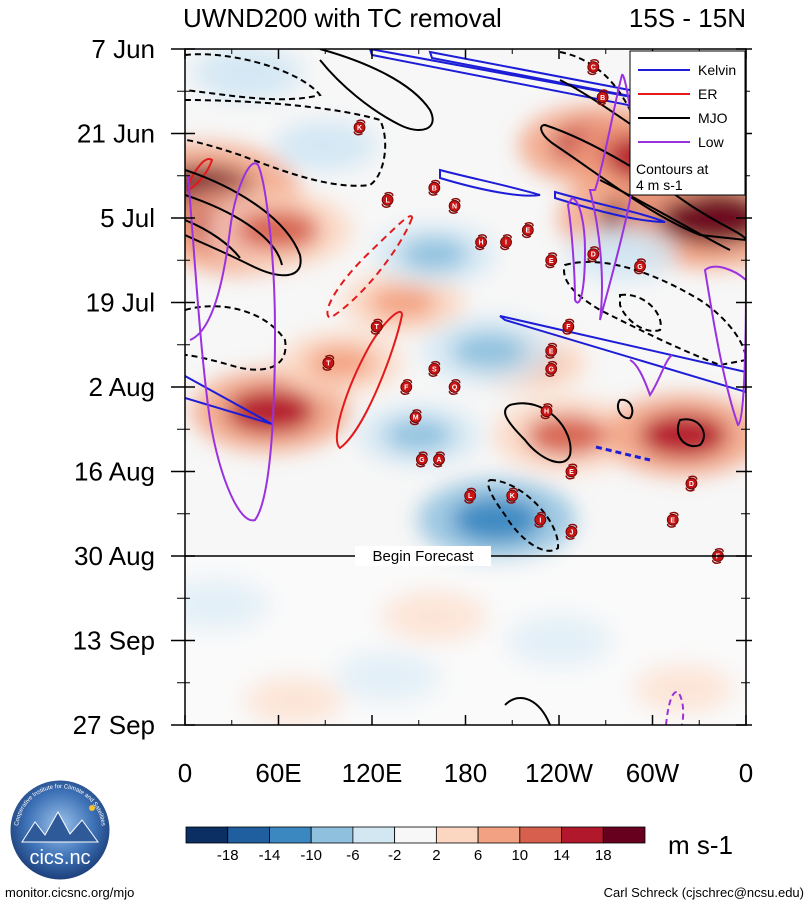  What do you see at coordinates (704, 892) in the screenshot?
I see `footer-right: Carl Schreck (cjschrec@ncsu.edu)` at bounding box center [704, 892].